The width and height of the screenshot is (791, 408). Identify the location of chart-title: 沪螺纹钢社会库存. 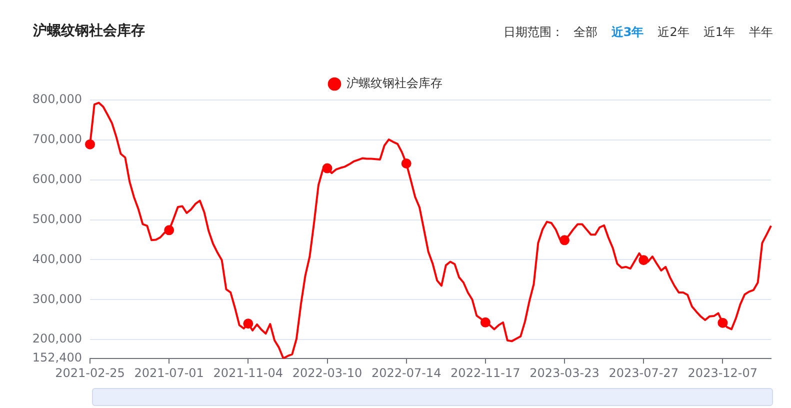
(89, 31).